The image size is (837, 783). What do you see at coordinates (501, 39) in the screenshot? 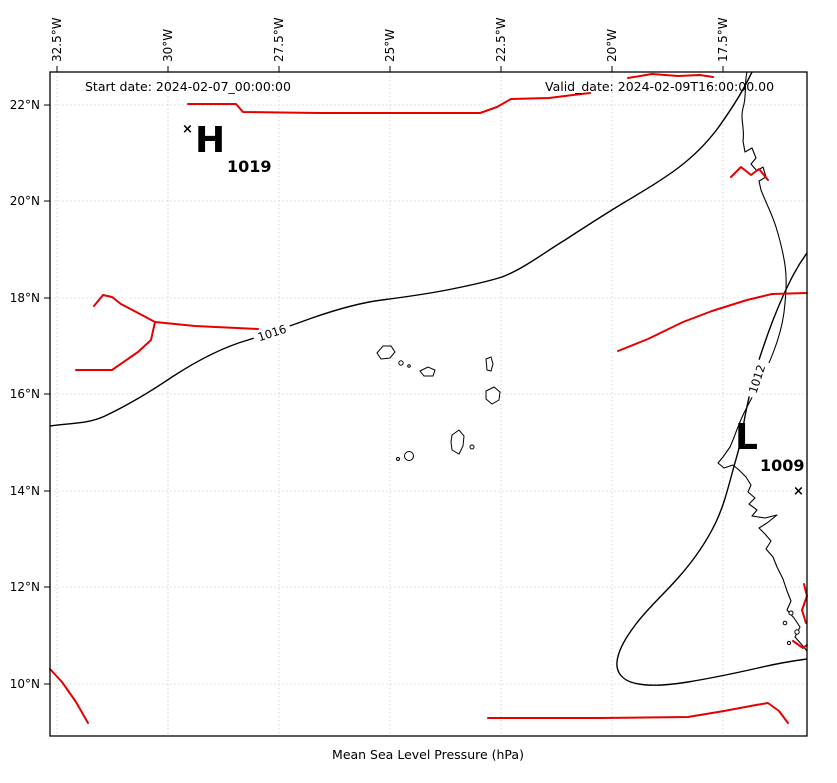
I see `x-tick-label: 22.5°W` at bounding box center [501, 39].